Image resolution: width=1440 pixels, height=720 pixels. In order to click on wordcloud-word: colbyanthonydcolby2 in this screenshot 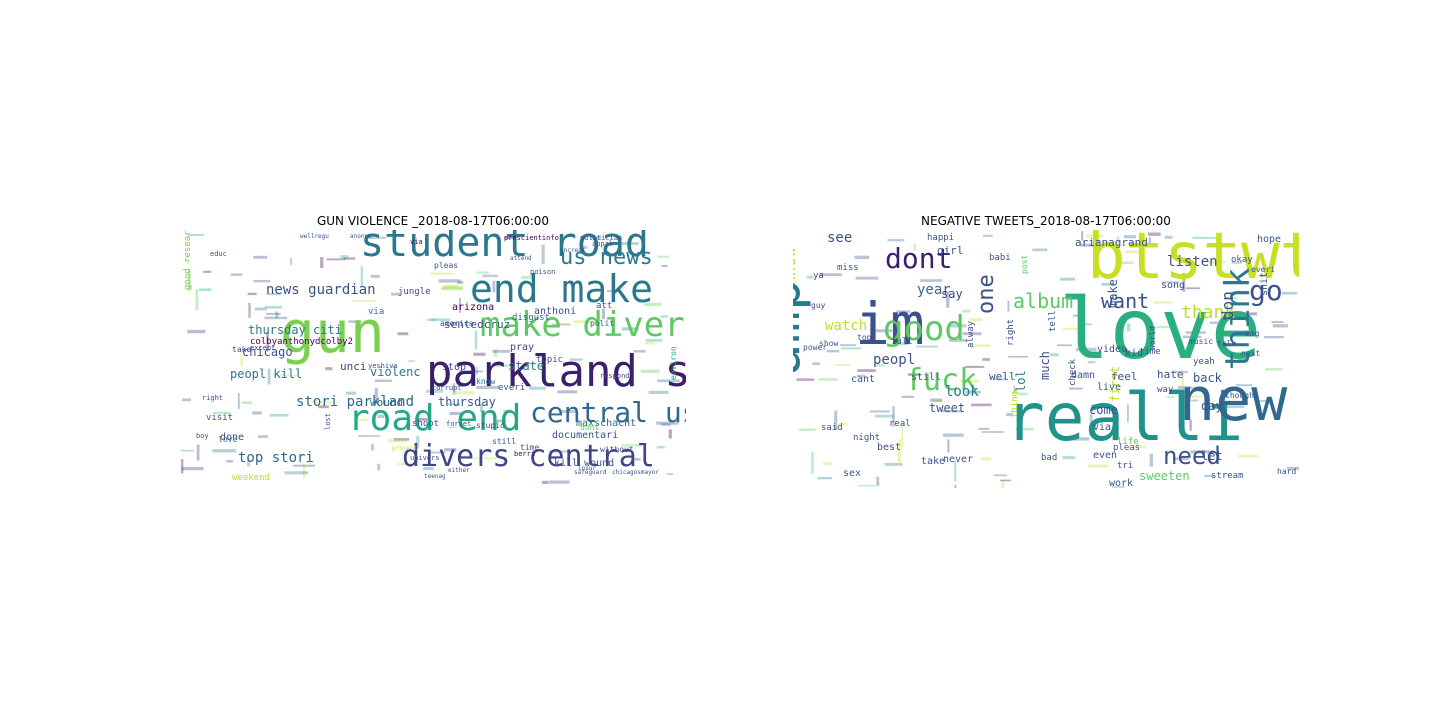, I will do `click(301, 342)`.